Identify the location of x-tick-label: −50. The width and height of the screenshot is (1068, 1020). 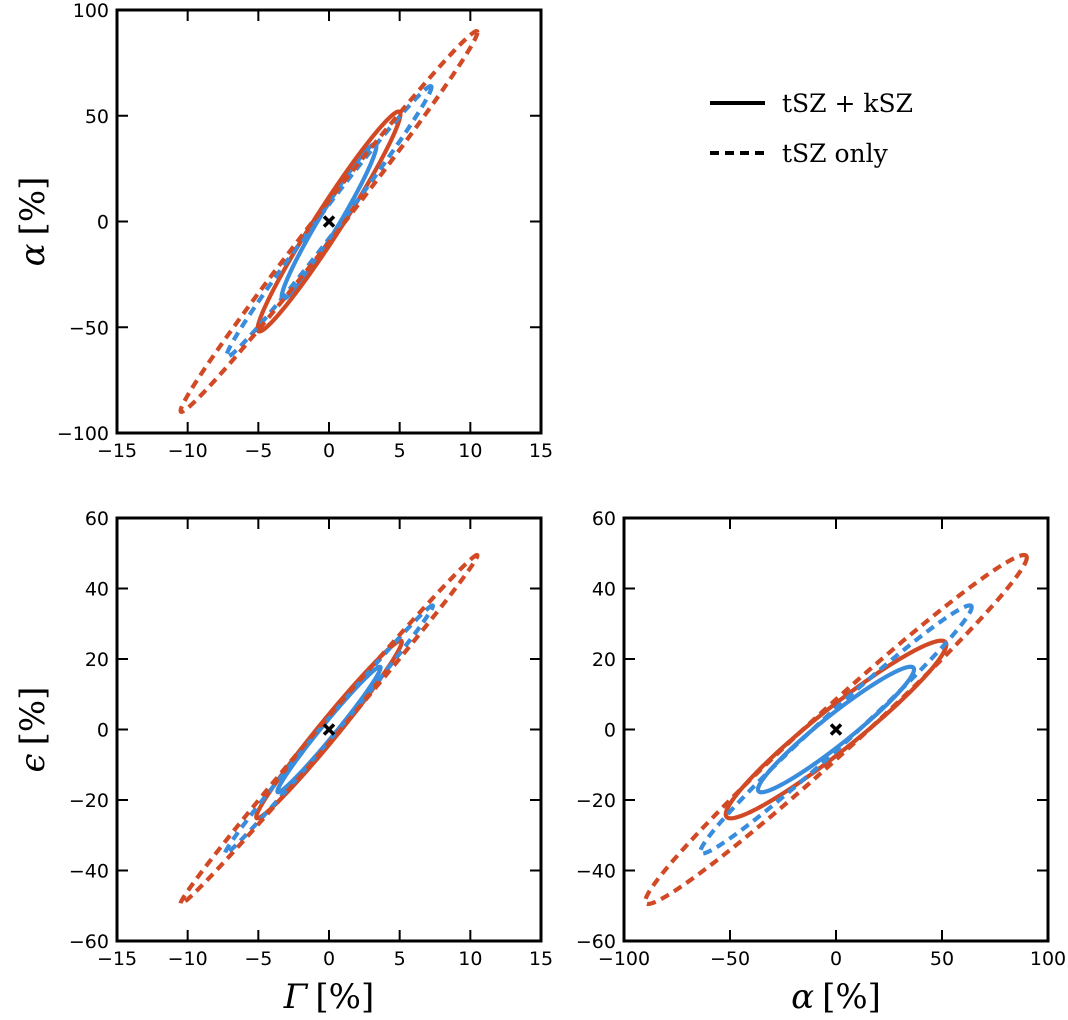
(730, 959).